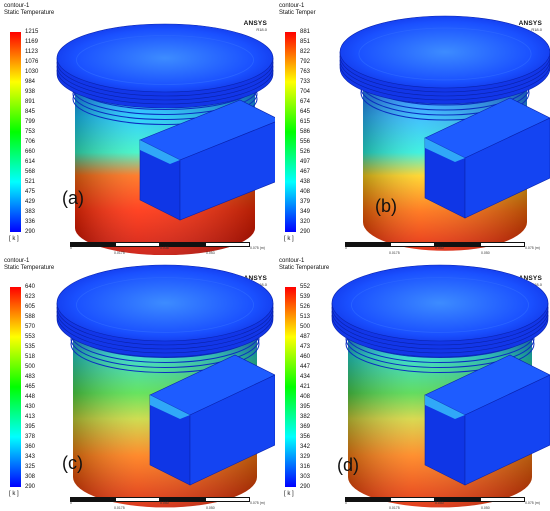 The width and height of the screenshot is (550, 511). What do you see at coordinates (30, 447) in the screenshot?
I see `colorbar-tick-label: 360` at bounding box center [30, 447].